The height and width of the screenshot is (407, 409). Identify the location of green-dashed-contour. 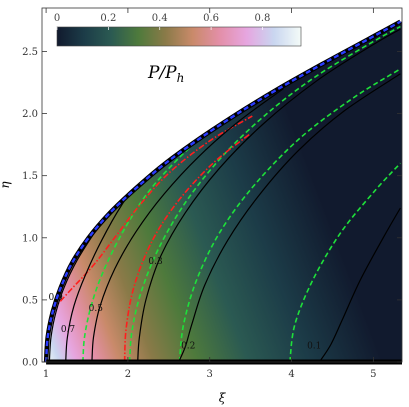
(345, 262).